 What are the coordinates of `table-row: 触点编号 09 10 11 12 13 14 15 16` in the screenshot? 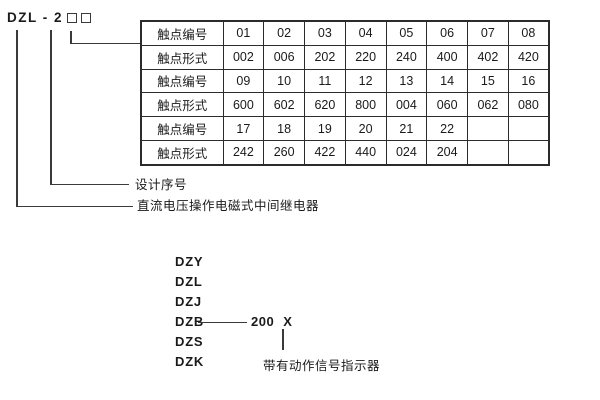 It's located at (345, 81).